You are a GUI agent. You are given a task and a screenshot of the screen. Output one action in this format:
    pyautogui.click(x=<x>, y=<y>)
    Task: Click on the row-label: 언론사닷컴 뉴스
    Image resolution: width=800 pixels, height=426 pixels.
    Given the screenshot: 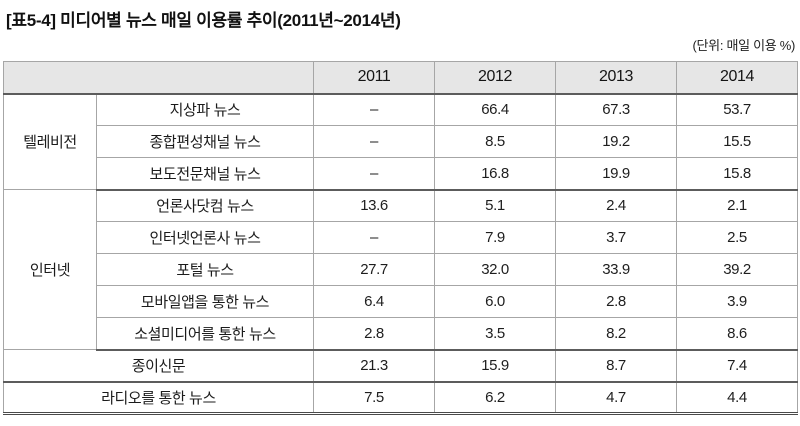 What is the action you would take?
    pyautogui.click(x=205, y=205)
    